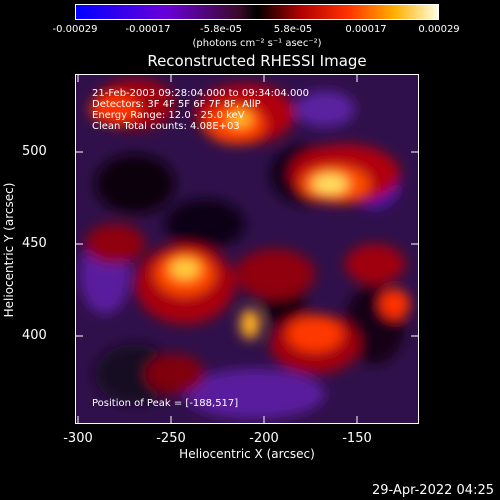 The width and height of the screenshot is (500, 500). What do you see at coordinates (433, 490) in the screenshot?
I see `plot-date: 29-Apr-2022 04:25` at bounding box center [433, 490].